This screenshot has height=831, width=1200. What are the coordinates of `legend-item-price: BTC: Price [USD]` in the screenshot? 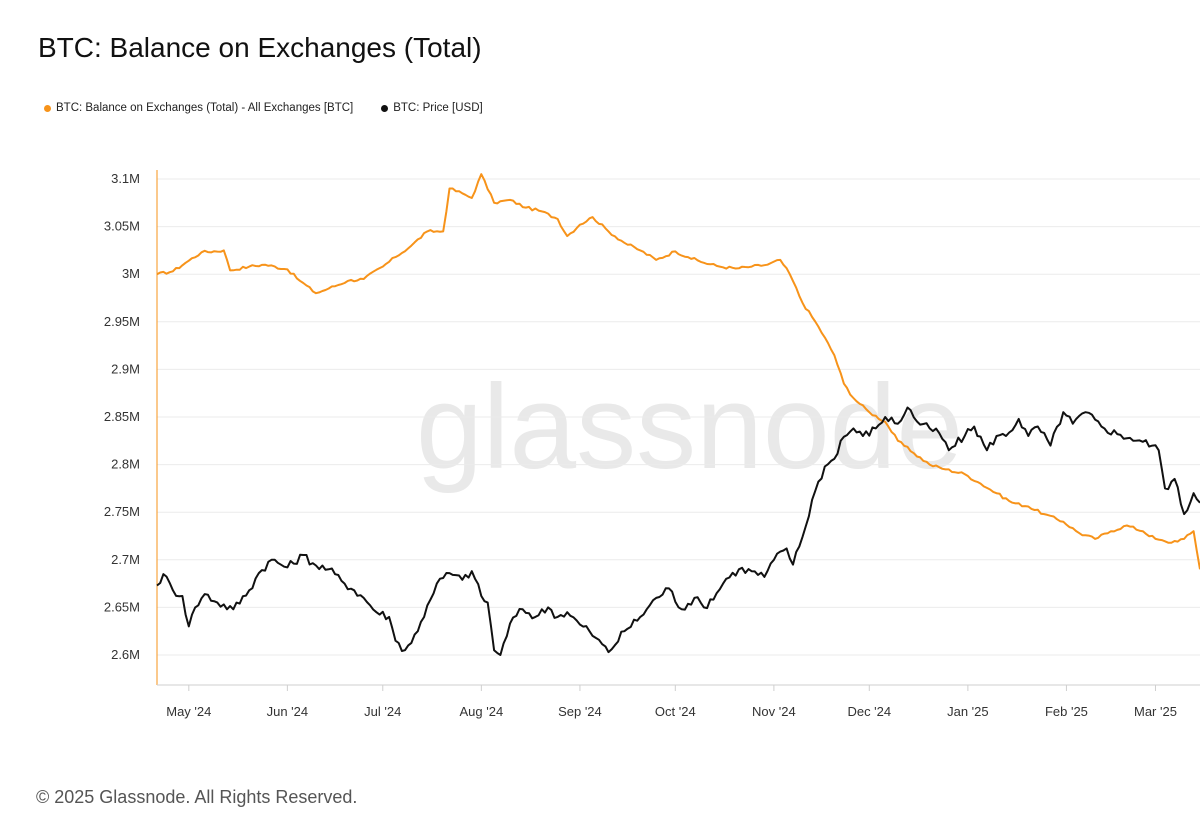 It's located at (432, 108).